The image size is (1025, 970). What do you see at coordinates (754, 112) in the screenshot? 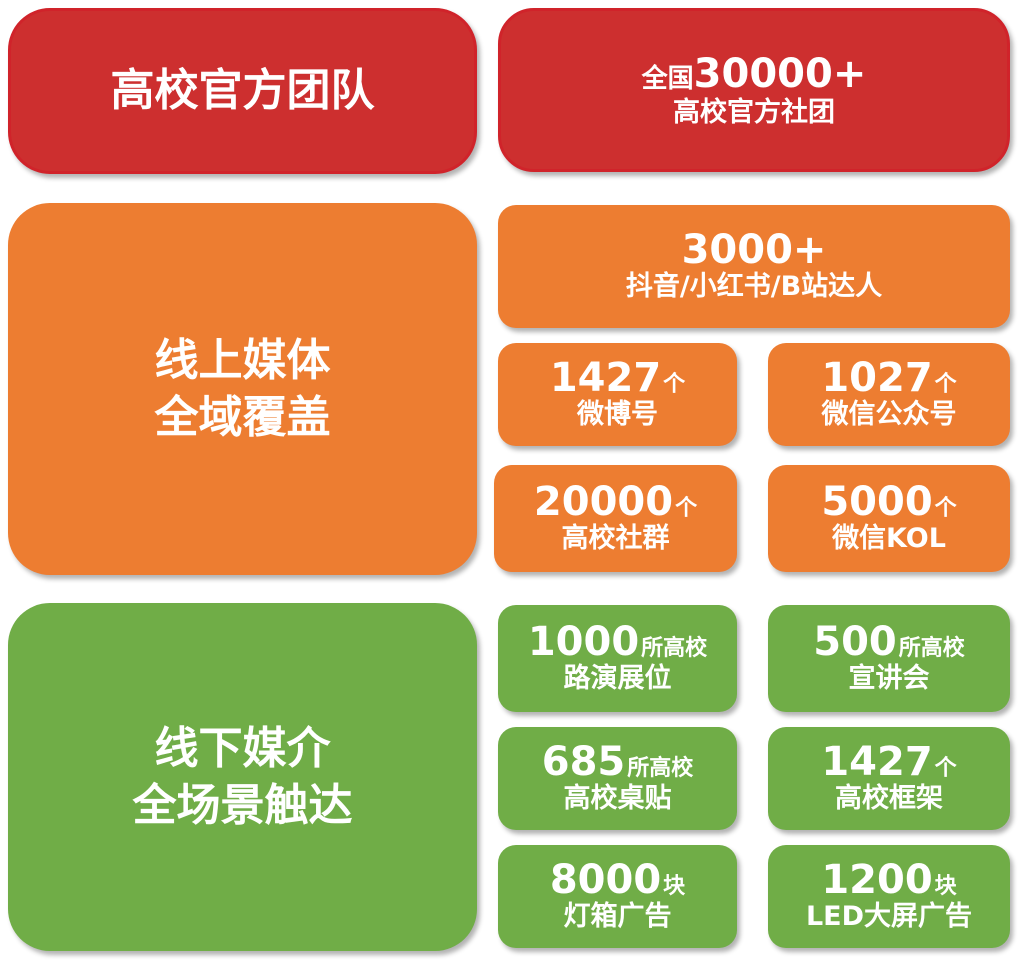
I see `team-stat-label: 高校官方社团` at bounding box center [754, 112].